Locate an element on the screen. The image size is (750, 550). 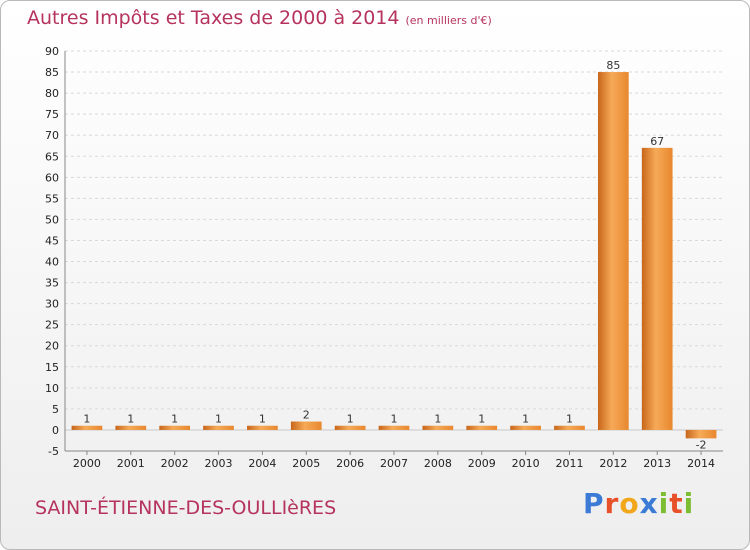
x-tick-label-2009: 2009 is located at coordinates (482, 463).